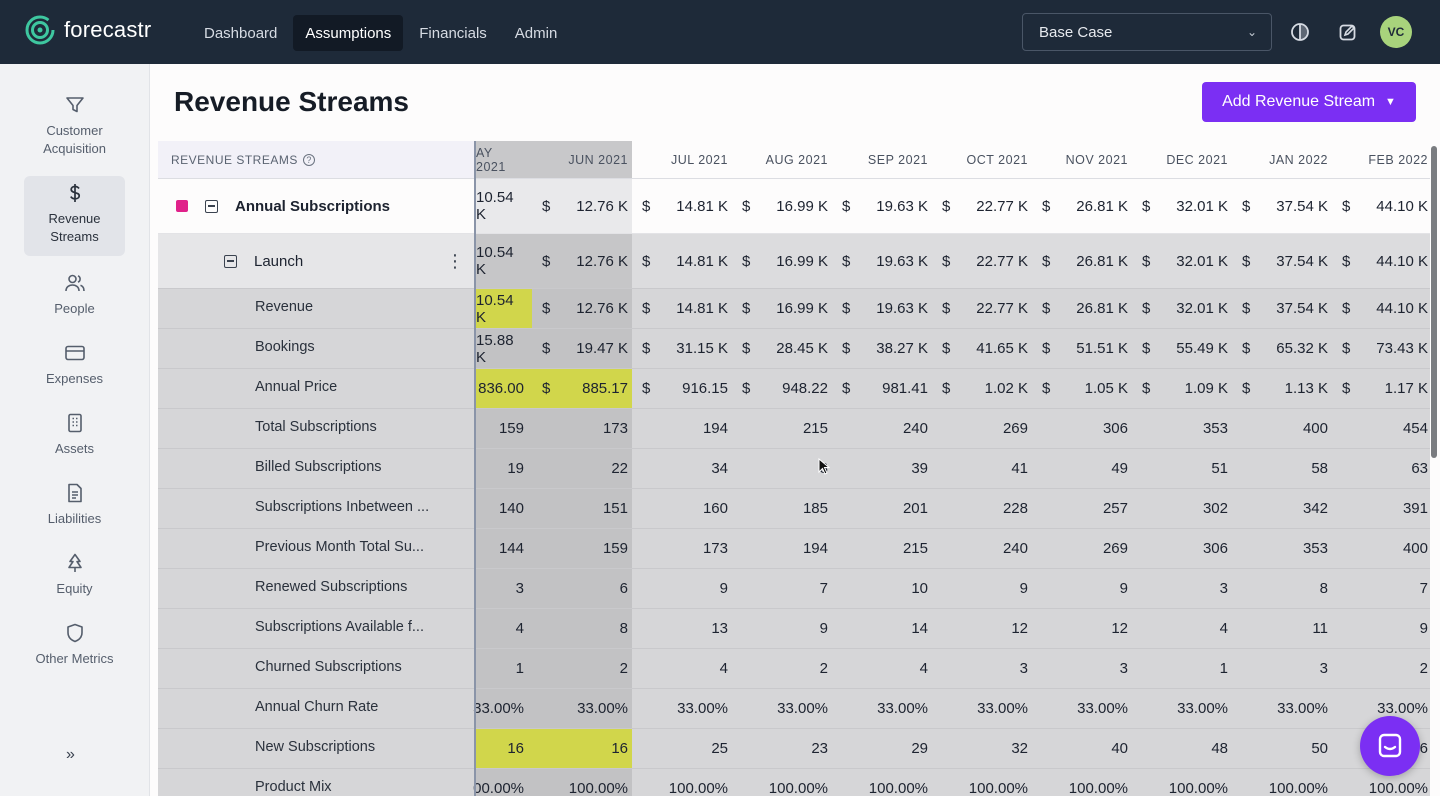 The width and height of the screenshot is (1440, 796). I want to click on table-cell: 41, so click(1019, 468).